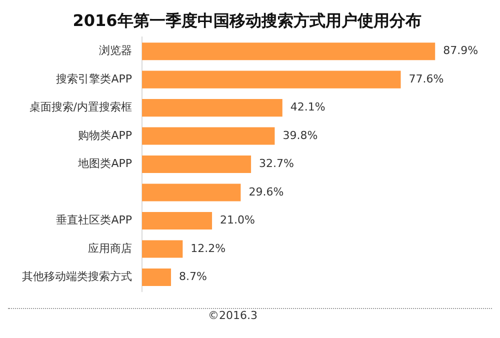 The height and width of the screenshot is (338, 500). Describe the element at coordinates (308, 107) in the screenshot. I see `data-label: 42.1%` at that location.